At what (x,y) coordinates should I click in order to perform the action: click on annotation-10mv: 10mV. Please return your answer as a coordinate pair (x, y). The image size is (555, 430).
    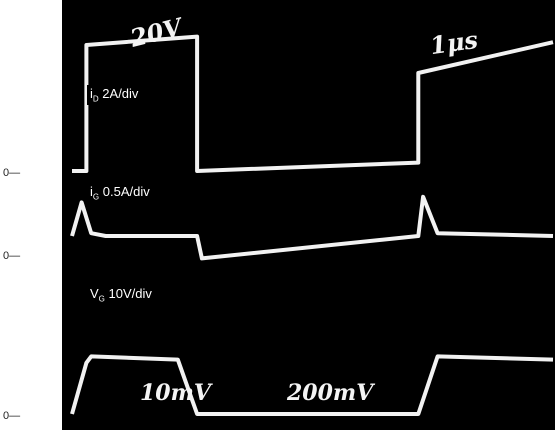
    Looking at the image, I should click on (175, 393).